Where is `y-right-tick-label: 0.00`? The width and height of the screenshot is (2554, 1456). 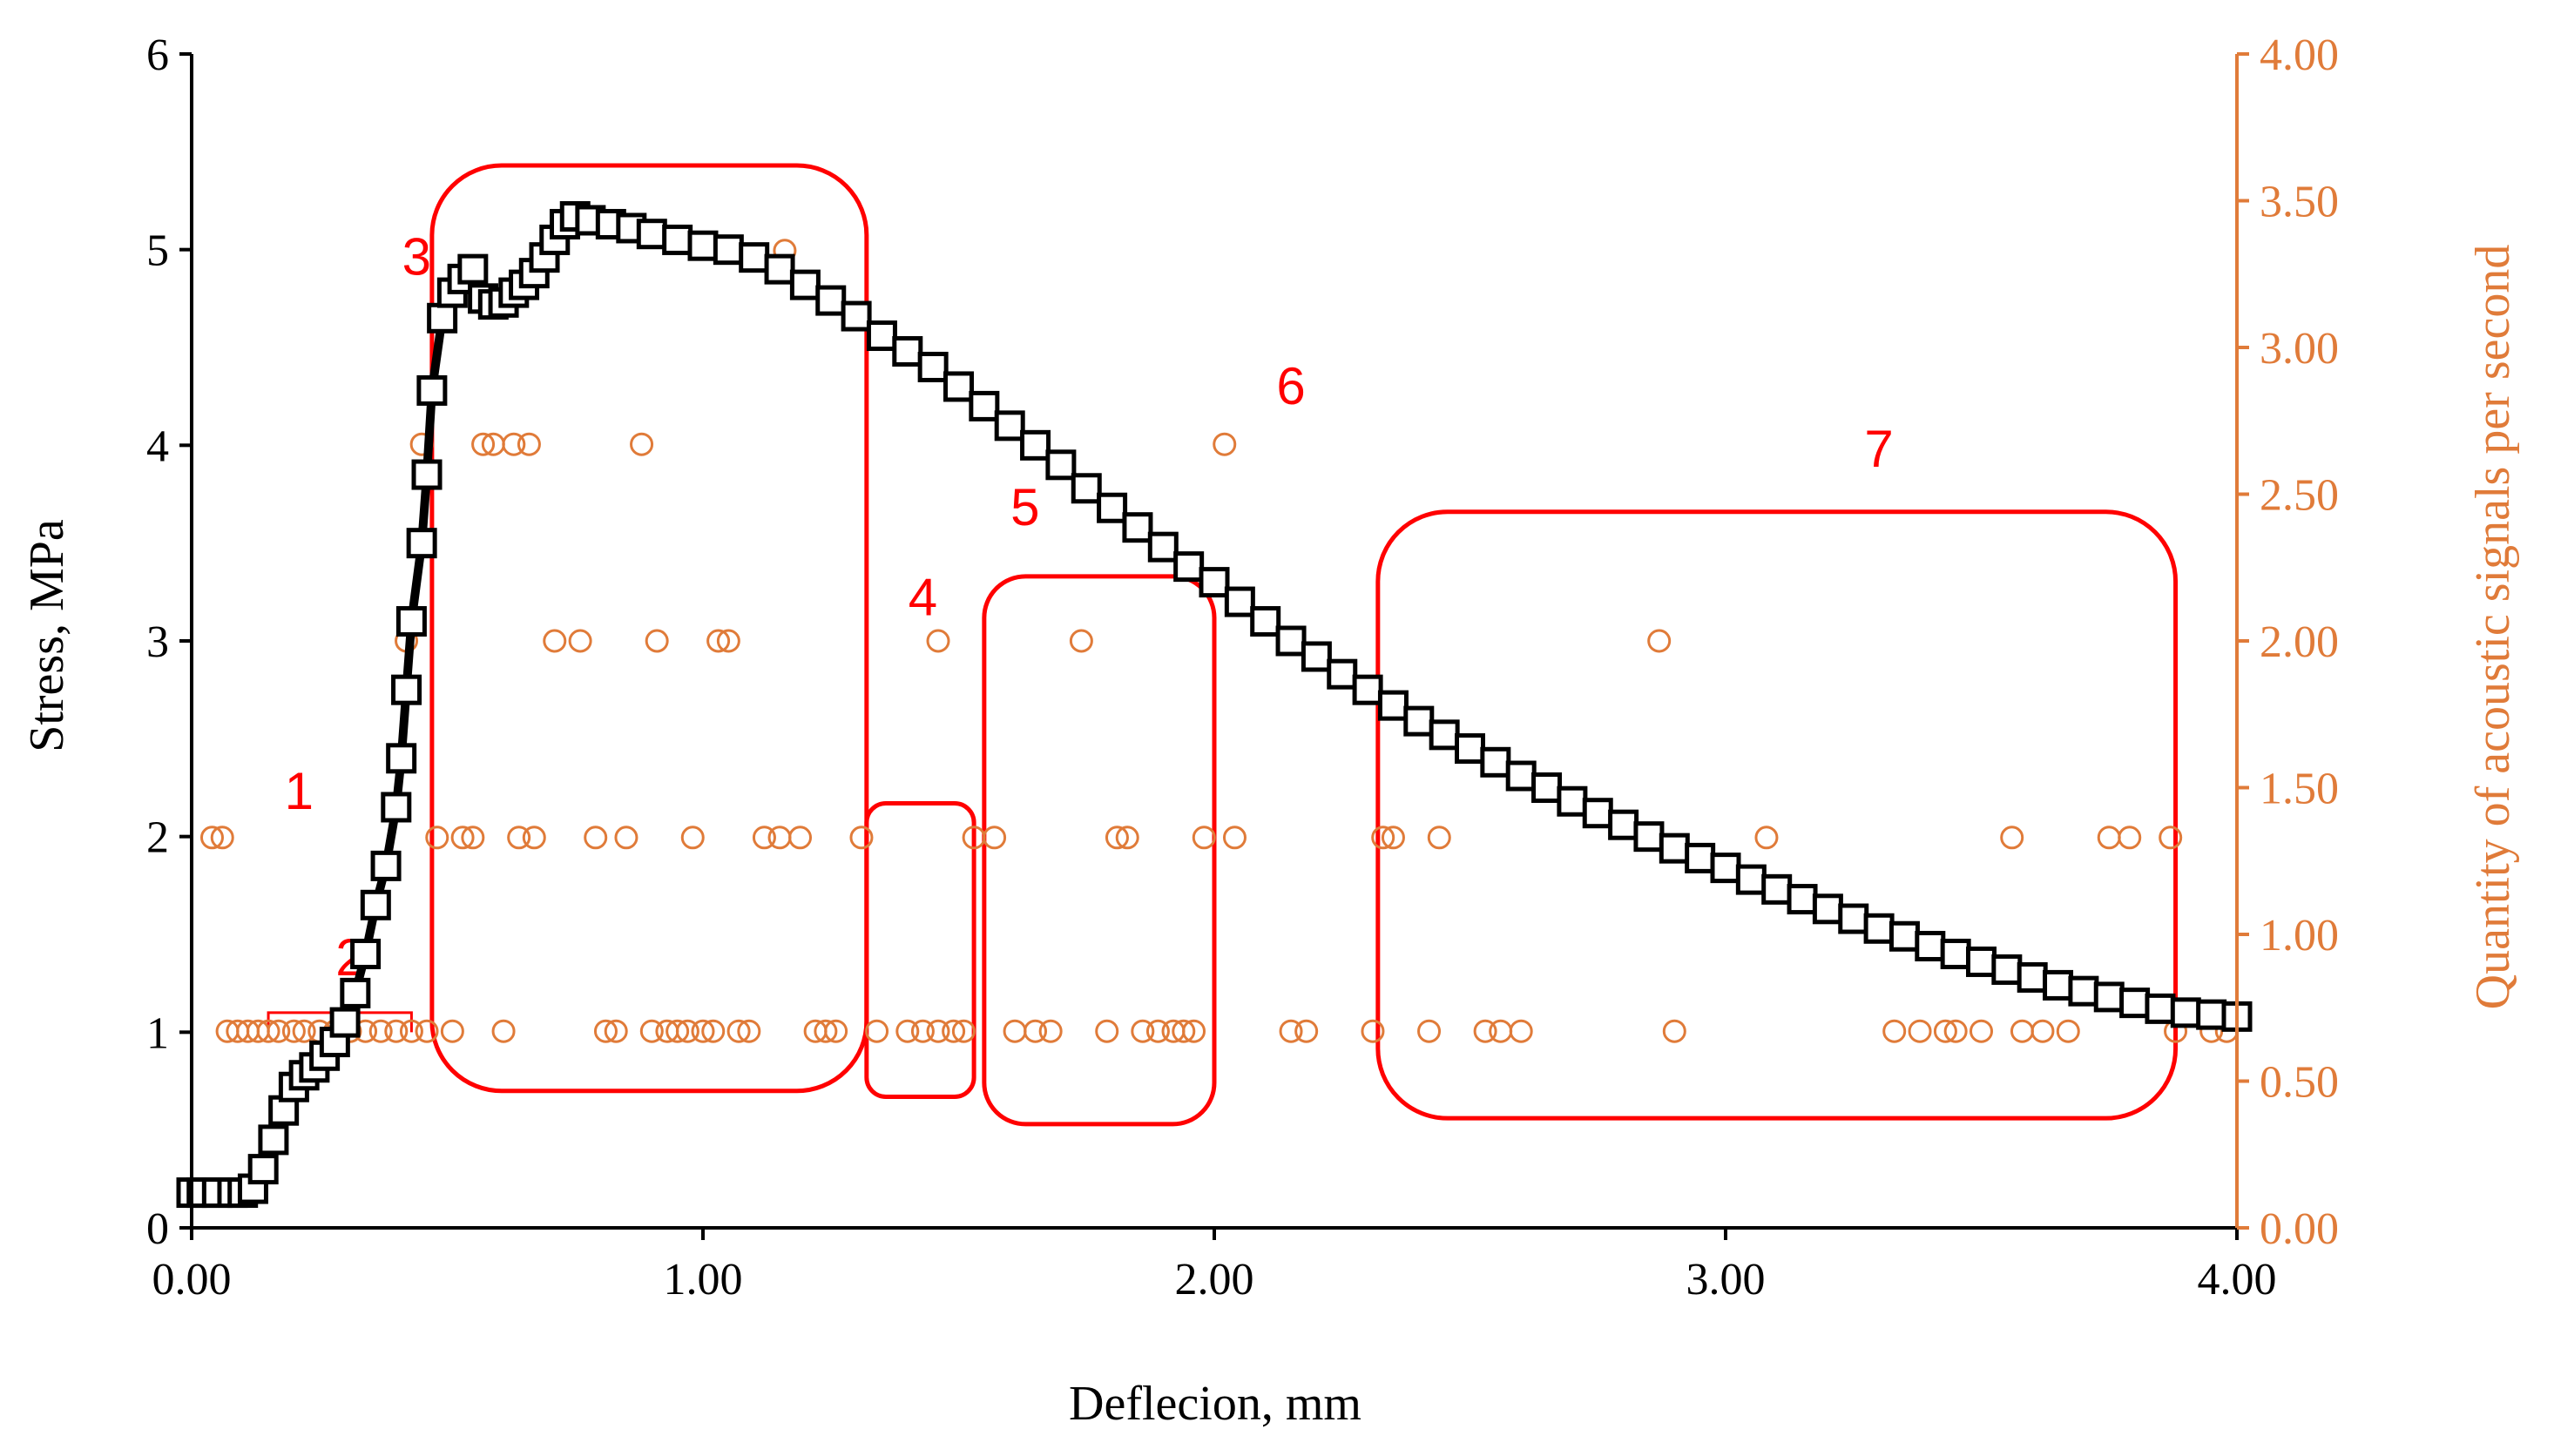
y-right-tick-label: 0.00 is located at coordinates (2299, 1229).